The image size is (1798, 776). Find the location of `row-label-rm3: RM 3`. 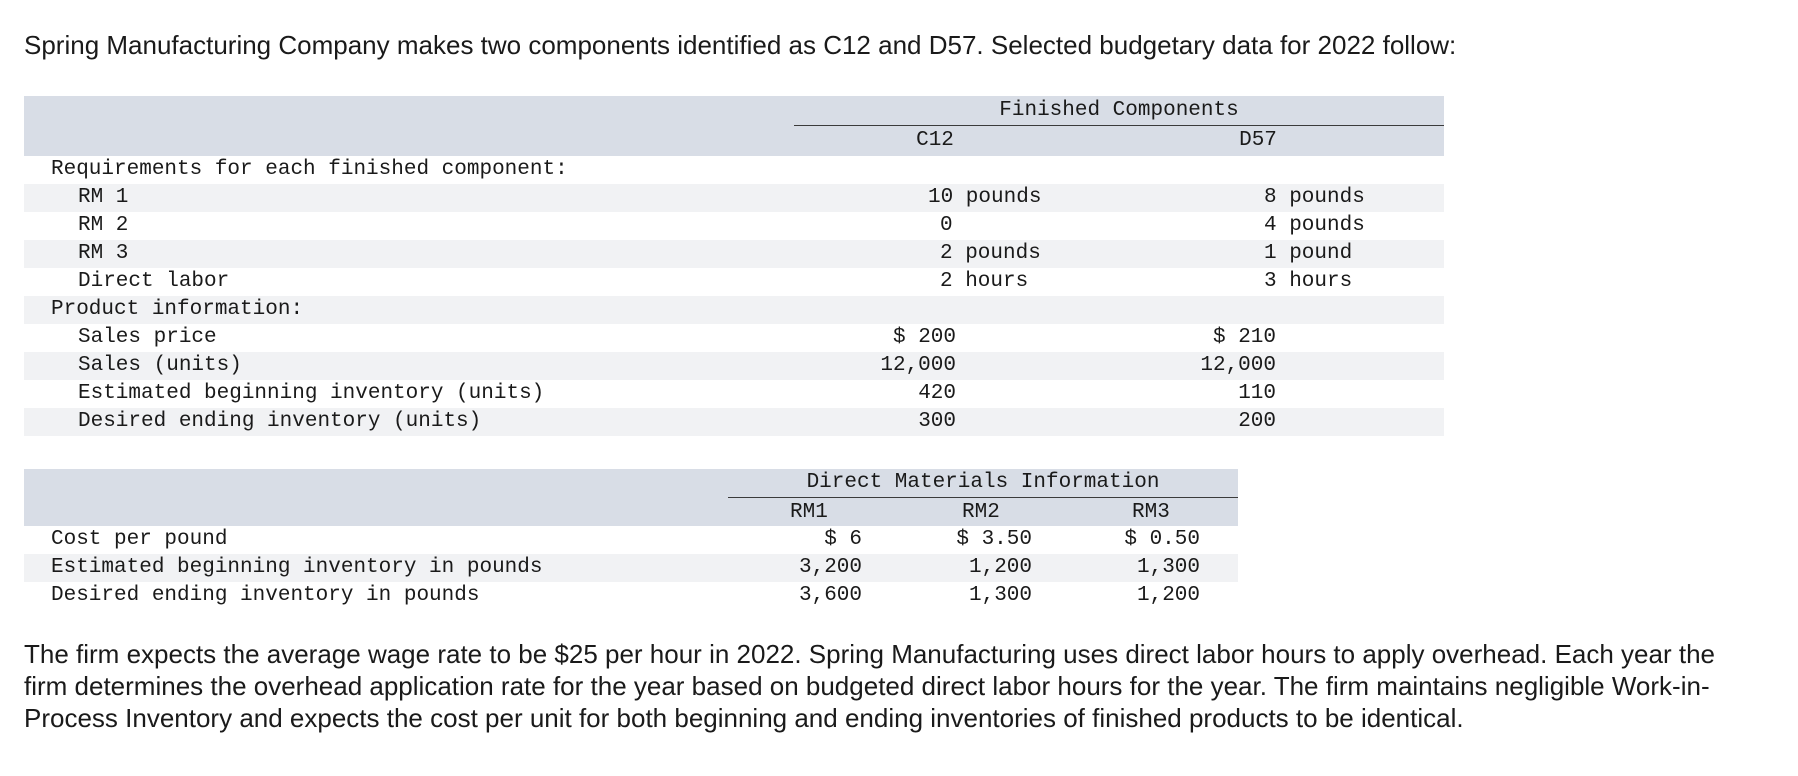

row-label-rm3: RM 3 is located at coordinates (103, 253).